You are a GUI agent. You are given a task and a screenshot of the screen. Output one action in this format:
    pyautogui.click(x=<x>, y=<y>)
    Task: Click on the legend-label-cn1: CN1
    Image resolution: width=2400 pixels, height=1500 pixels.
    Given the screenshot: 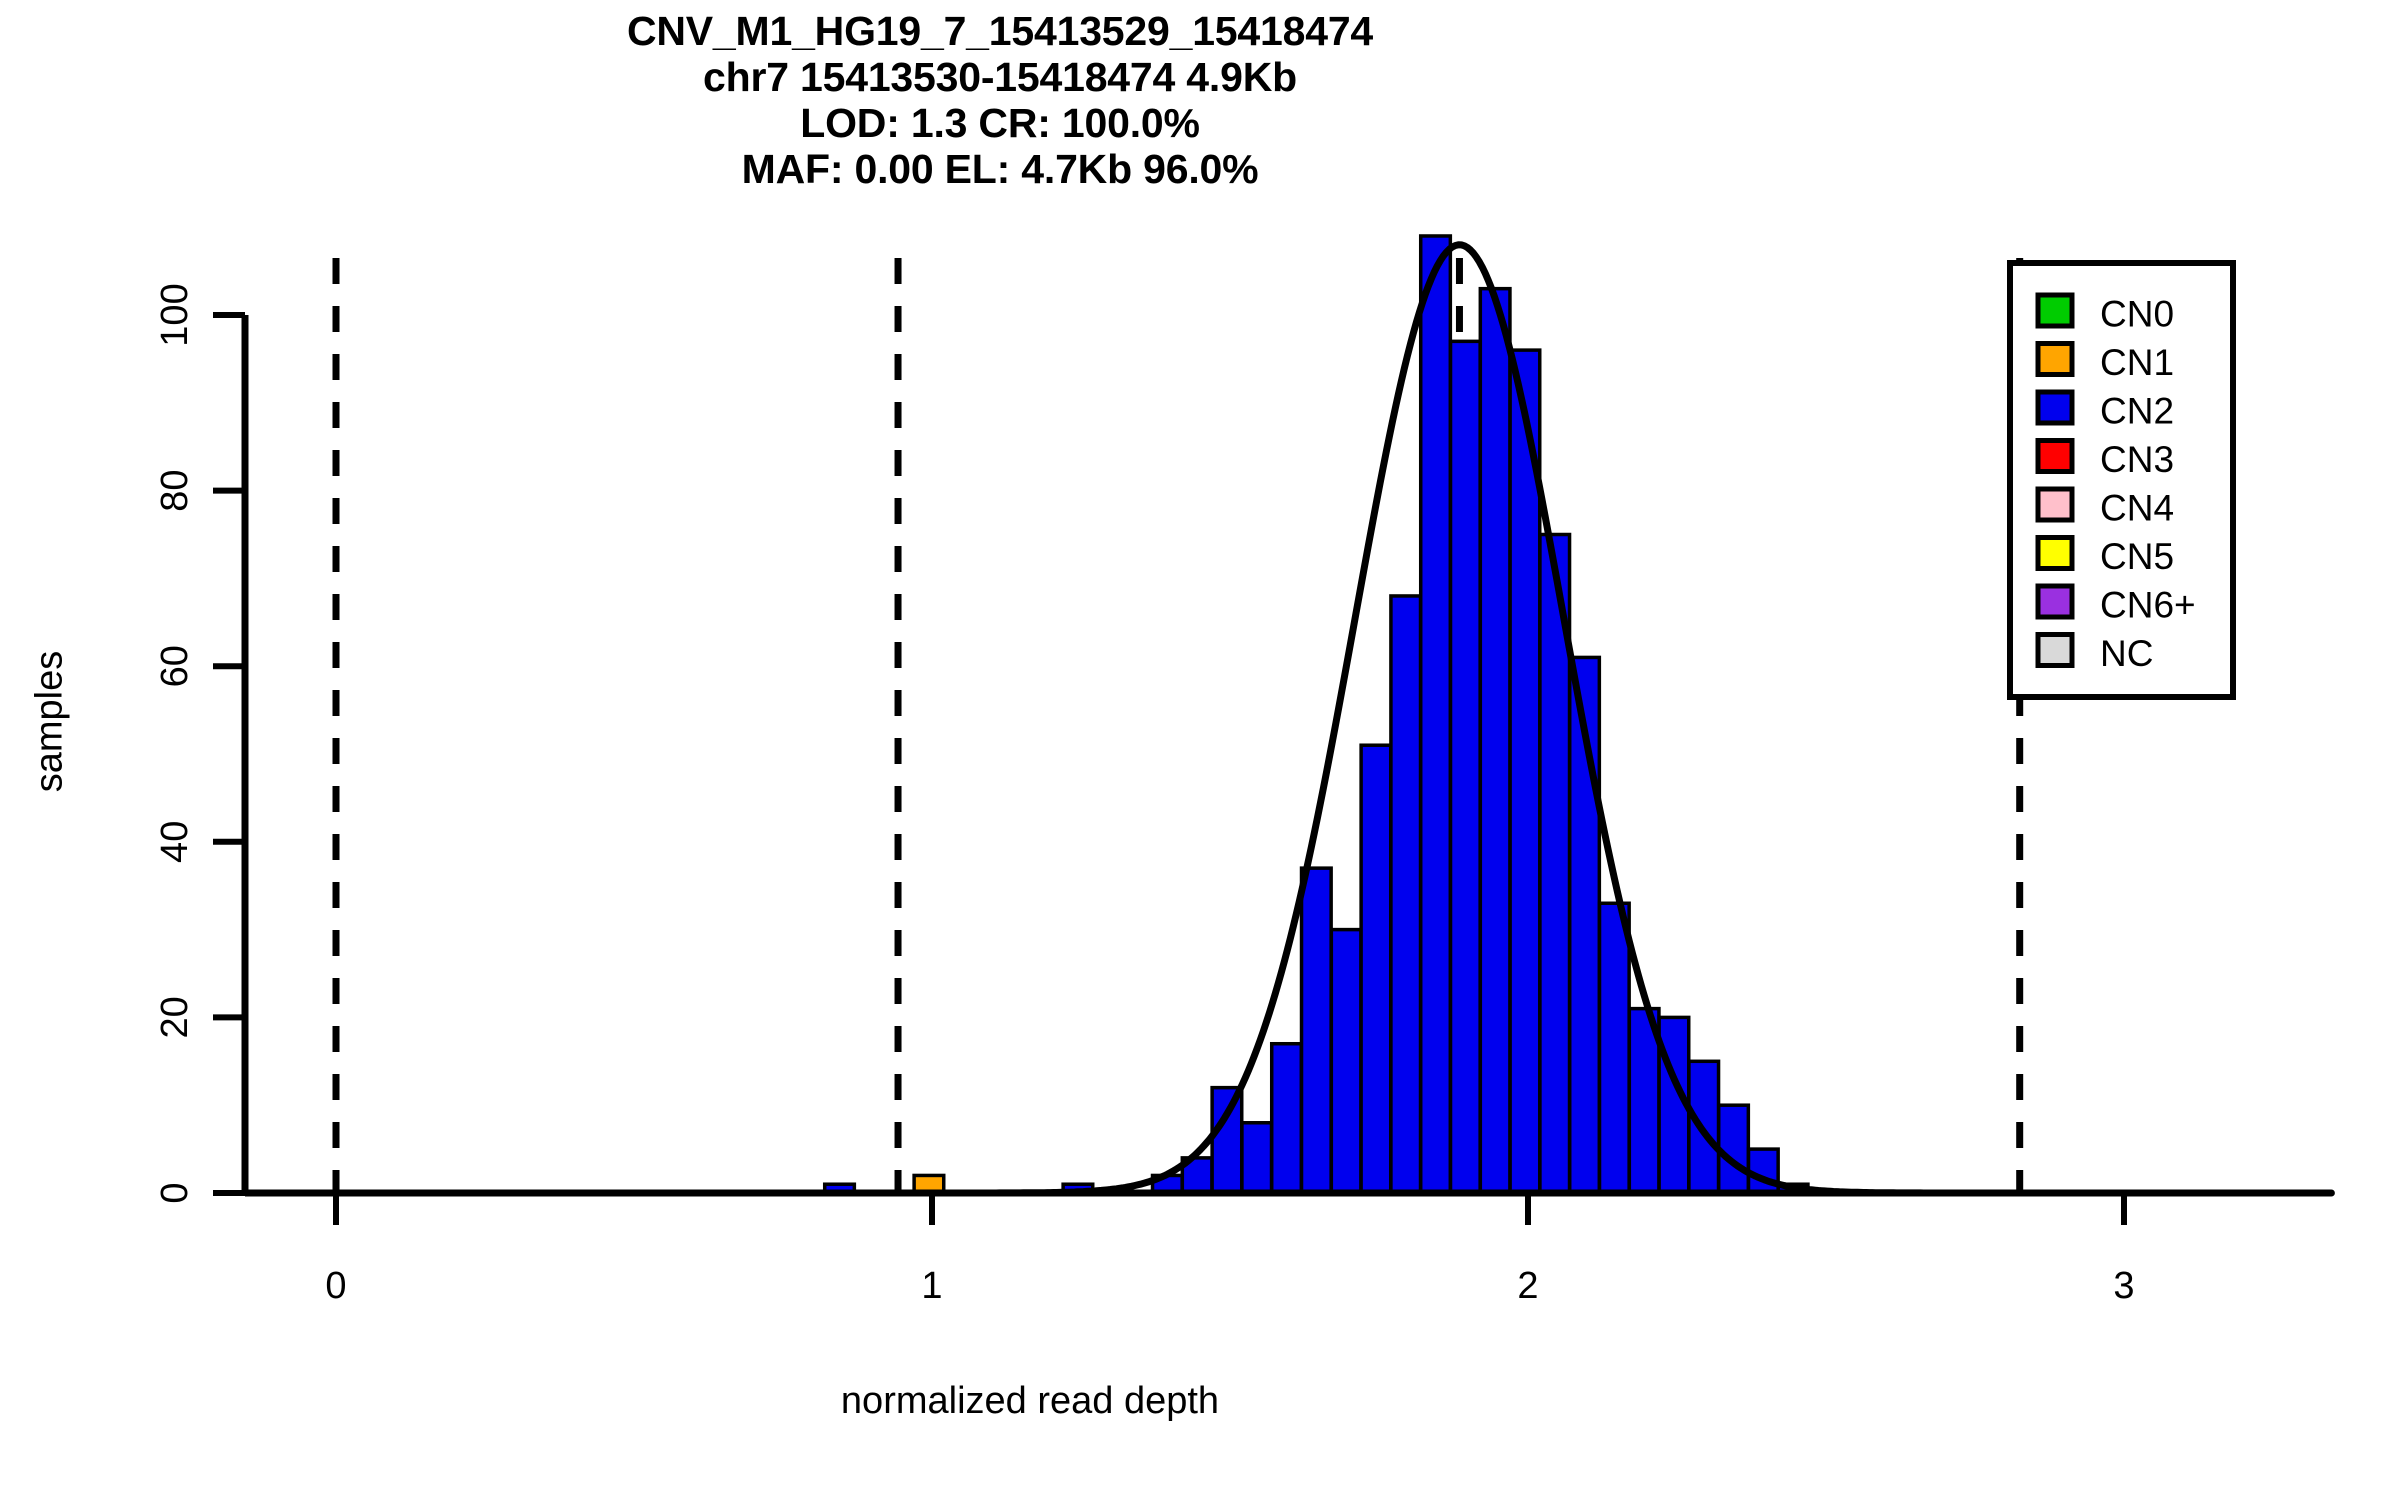 What is the action you would take?
    pyautogui.click(x=2137, y=362)
    